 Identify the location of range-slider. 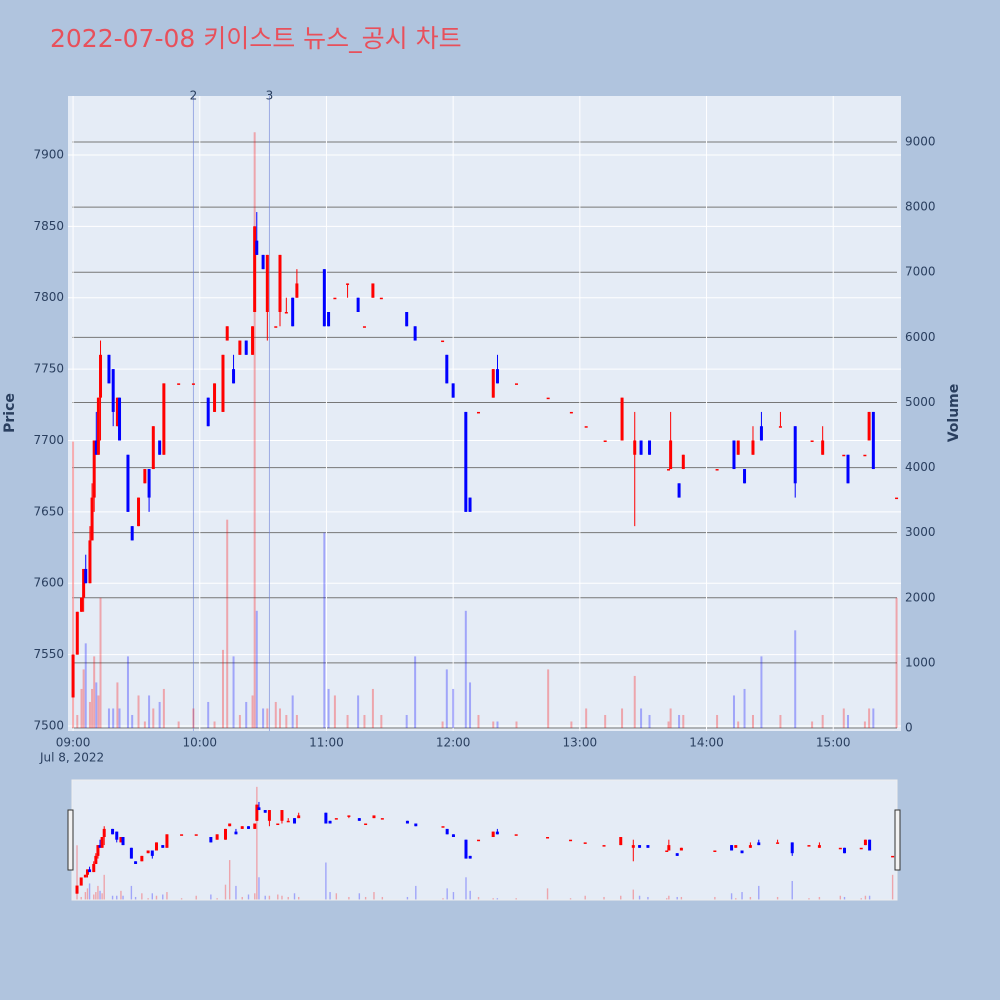
(484, 840).